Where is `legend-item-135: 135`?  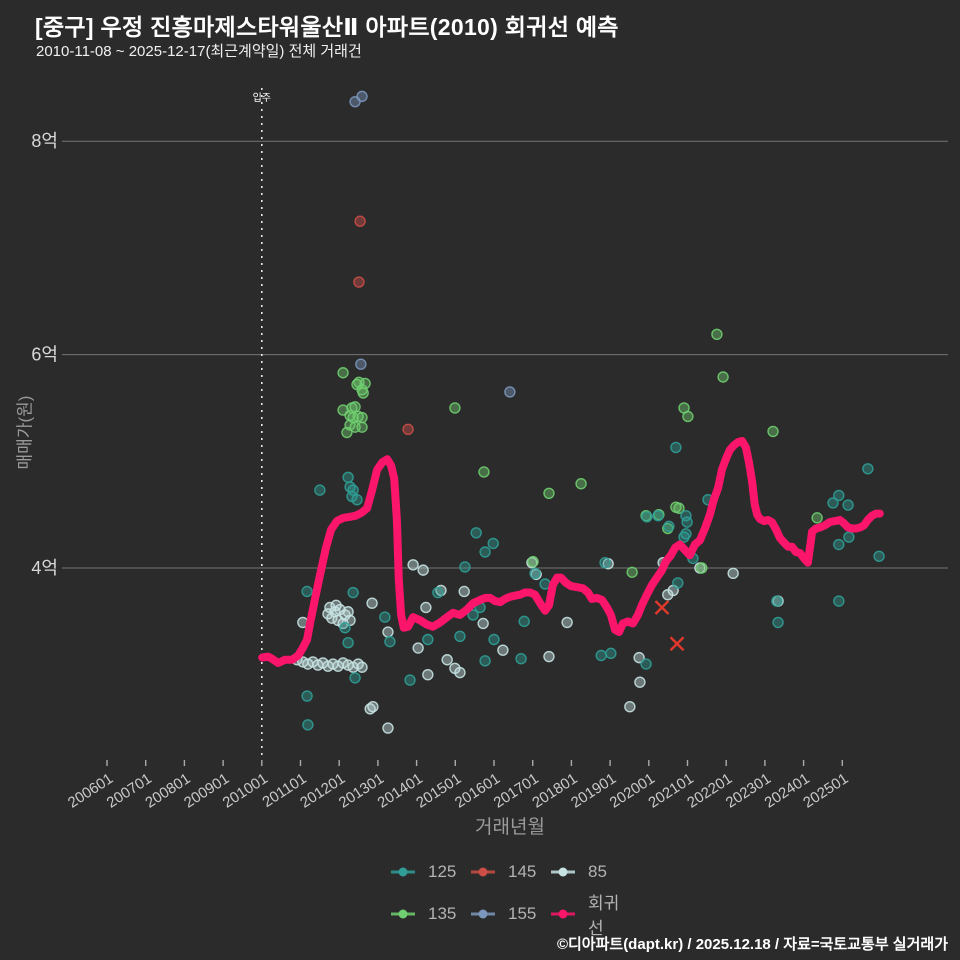 legend-item-135: 135 is located at coordinates (430, 914).